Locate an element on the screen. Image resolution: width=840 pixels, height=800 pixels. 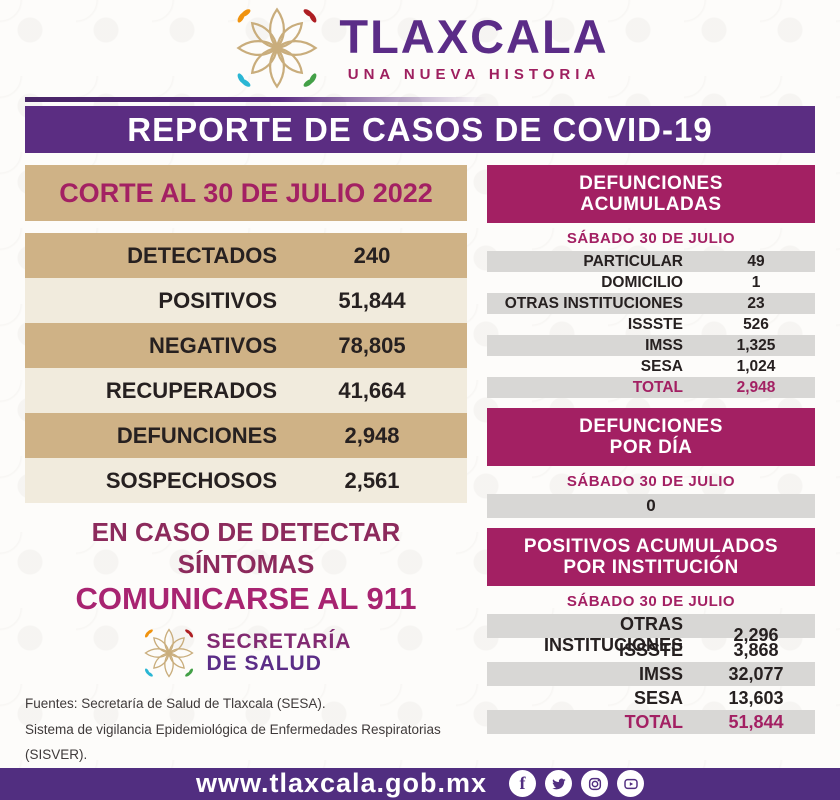
ministry-line-2: DE SALUD is located at coordinates (264, 663).